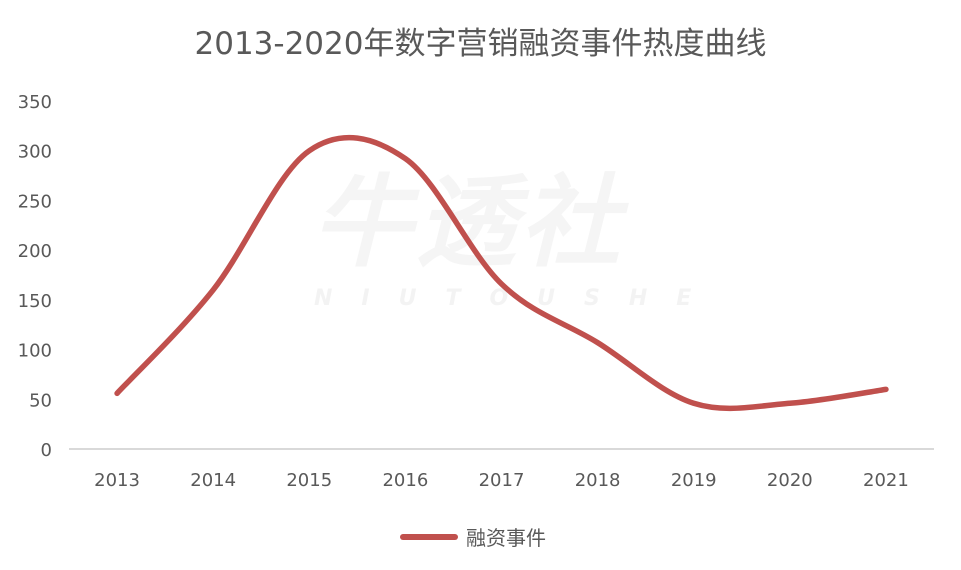 The image size is (961, 570). I want to click on legend: 融资事件, so click(473, 536).